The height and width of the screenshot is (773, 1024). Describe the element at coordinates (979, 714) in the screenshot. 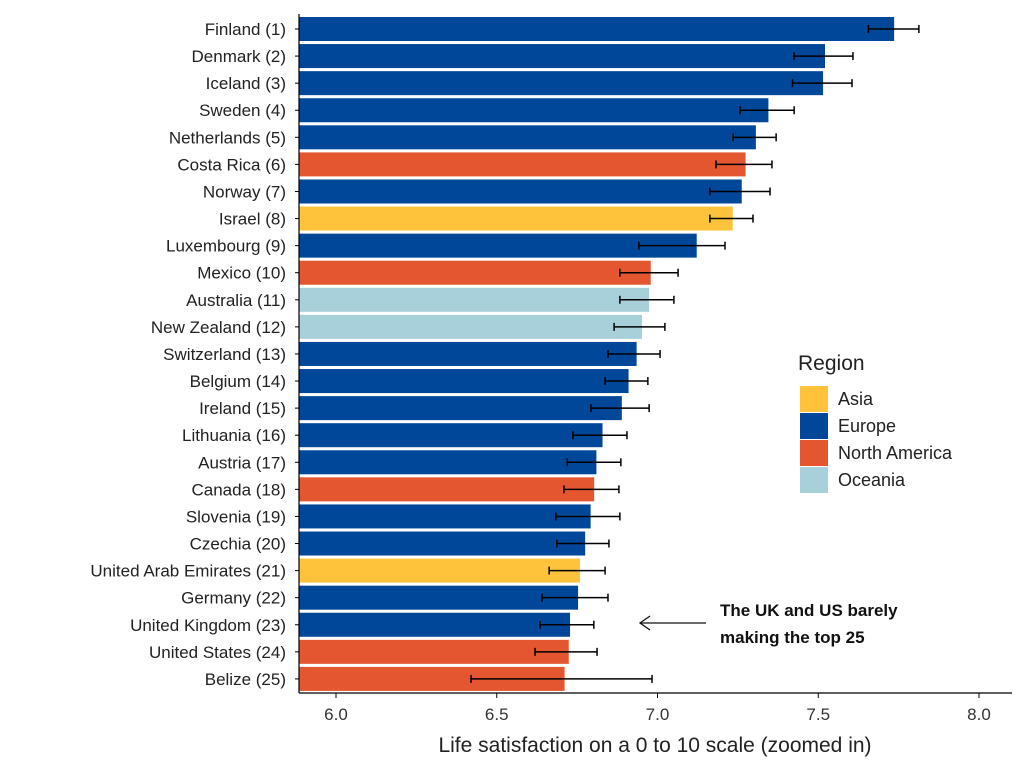

I see `x-tick-label-4: 8.0` at that location.